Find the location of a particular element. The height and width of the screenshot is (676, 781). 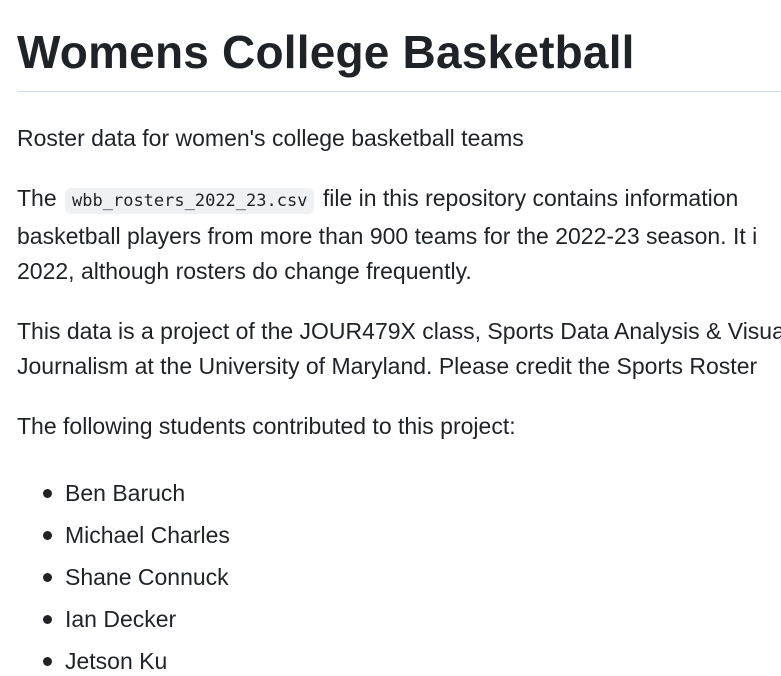

list-item: Jetson Ku is located at coordinates (412, 658).